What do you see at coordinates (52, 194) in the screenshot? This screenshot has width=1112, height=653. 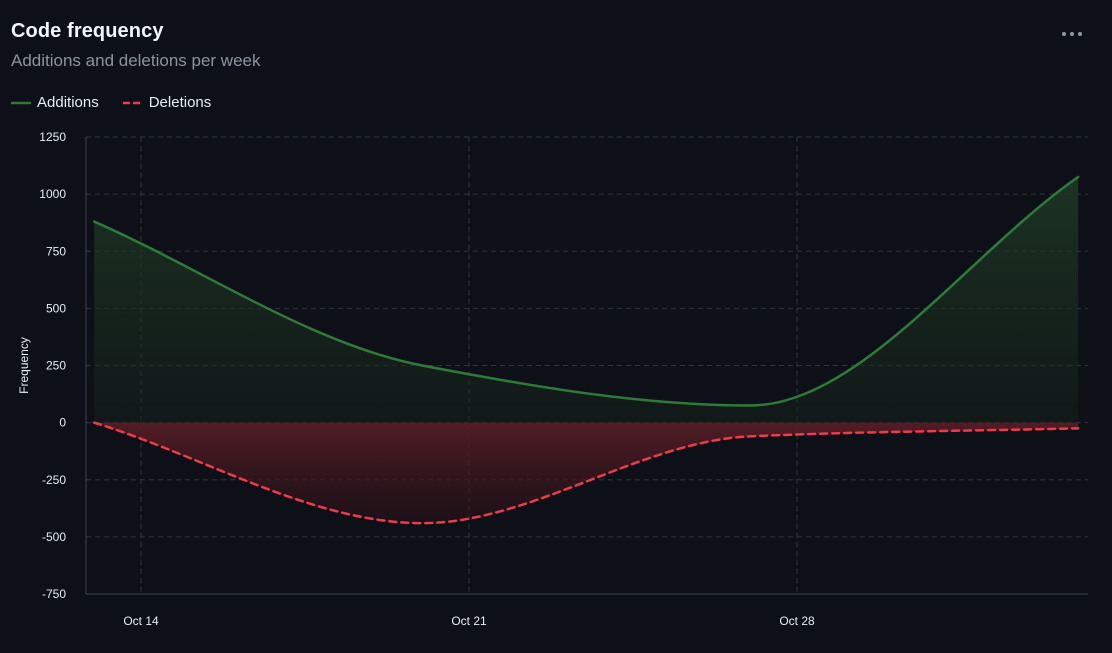 I see `y-tick-label: 1000` at bounding box center [52, 194].